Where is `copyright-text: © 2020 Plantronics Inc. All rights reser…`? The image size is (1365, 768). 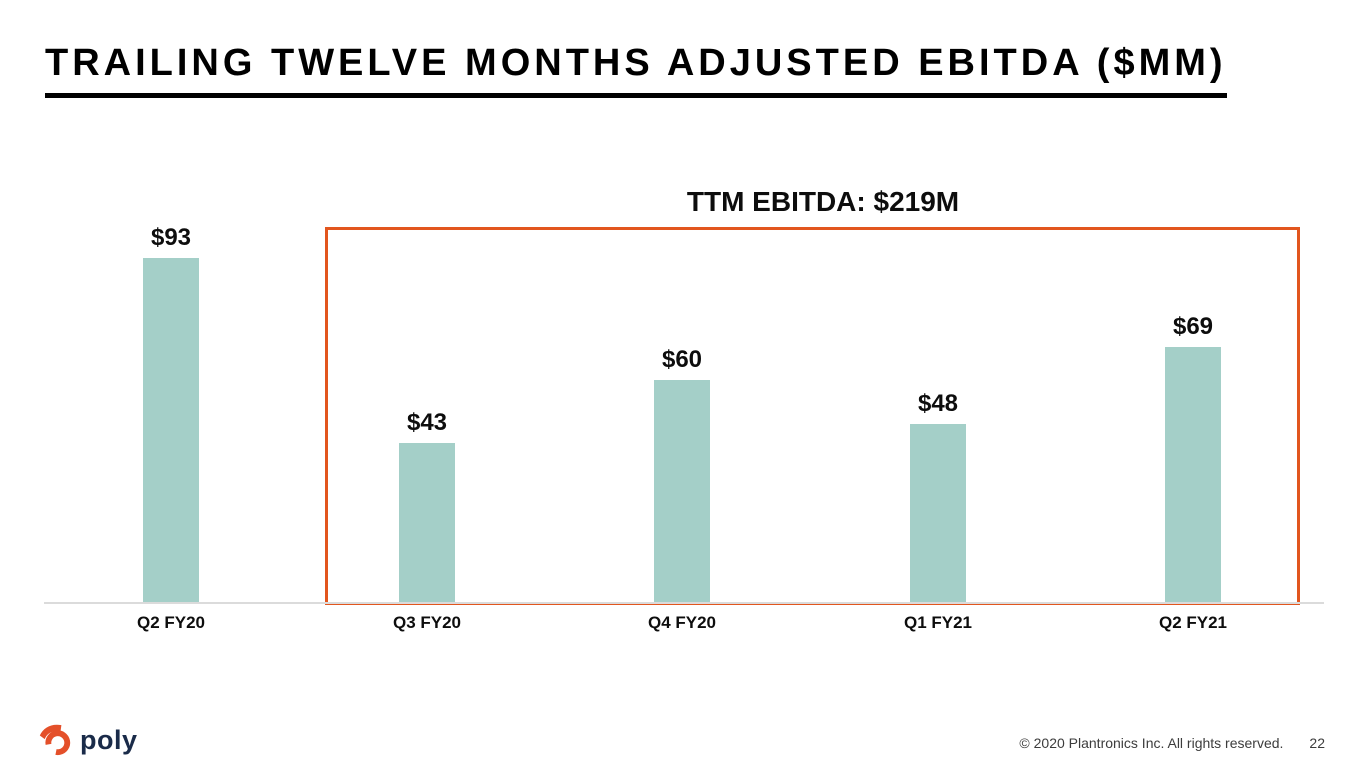
copyright-text: © 2020 Plantronics Inc. All rights reser… is located at coordinates (1151, 743).